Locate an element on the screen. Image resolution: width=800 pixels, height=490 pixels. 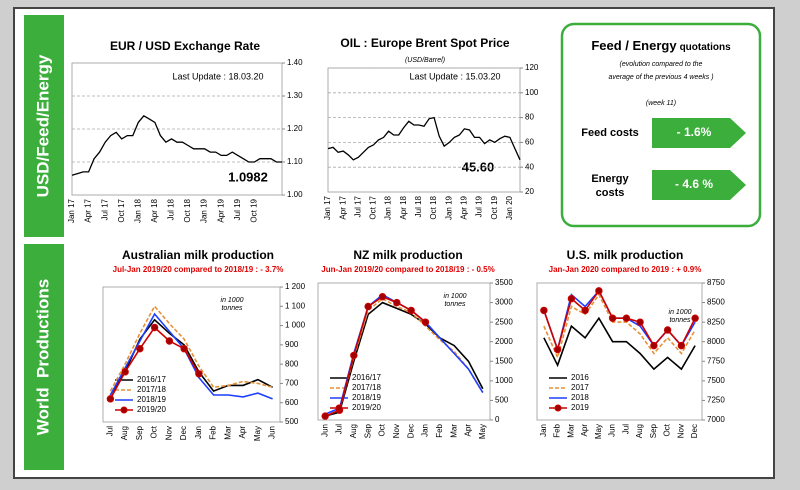
legend-label: 2018 is located at coordinates (580, 397).